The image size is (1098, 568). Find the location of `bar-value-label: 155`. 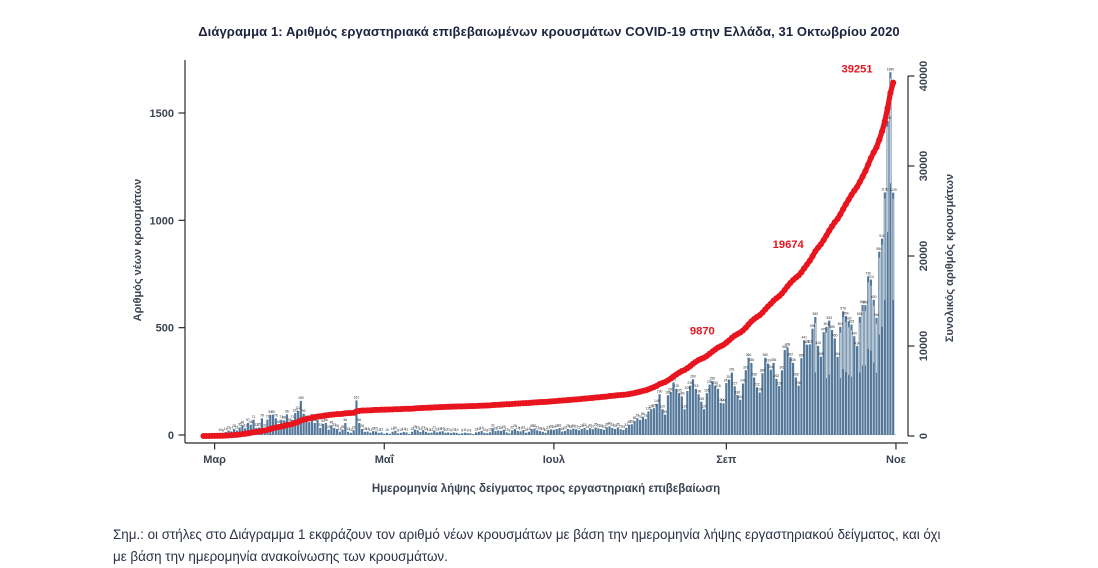

bar-value-label: 155 is located at coordinates (702, 399).